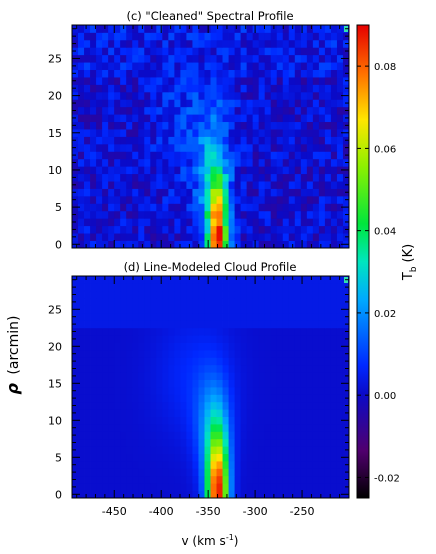 The height and width of the screenshot is (554, 436). Describe the element at coordinates (410, 262) in the screenshot. I see `colorbar-label: Tb(K)` at that location.